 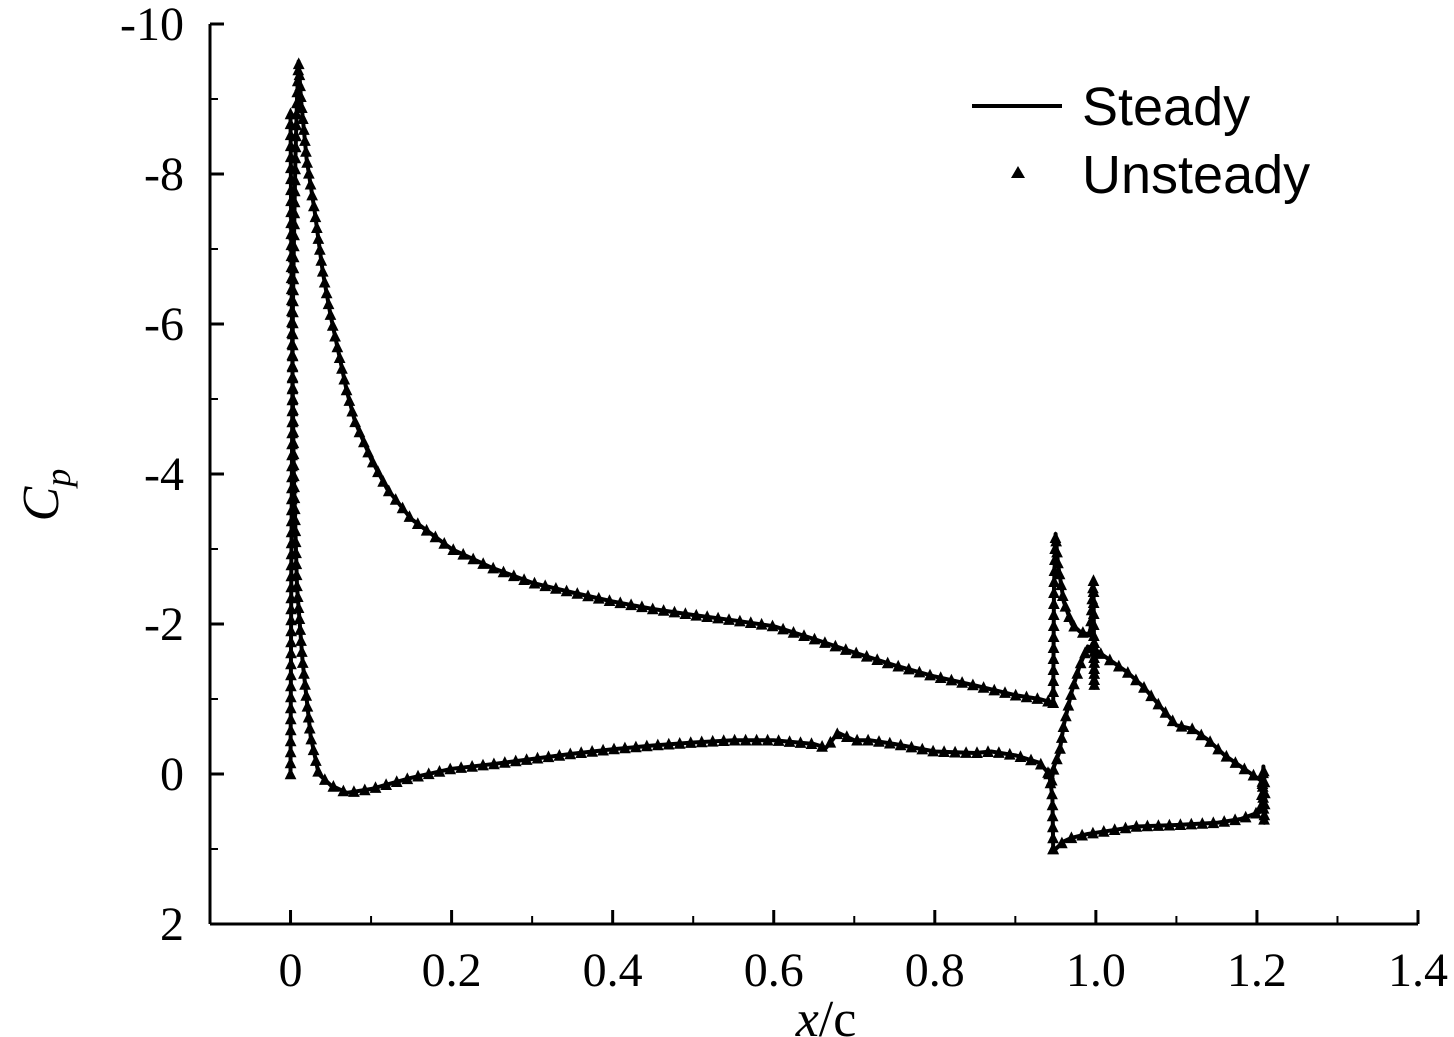 What do you see at coordinates (164, 324) in the screenshot?
I see `y-tick-label: -6` at bounding box center [164, 324].